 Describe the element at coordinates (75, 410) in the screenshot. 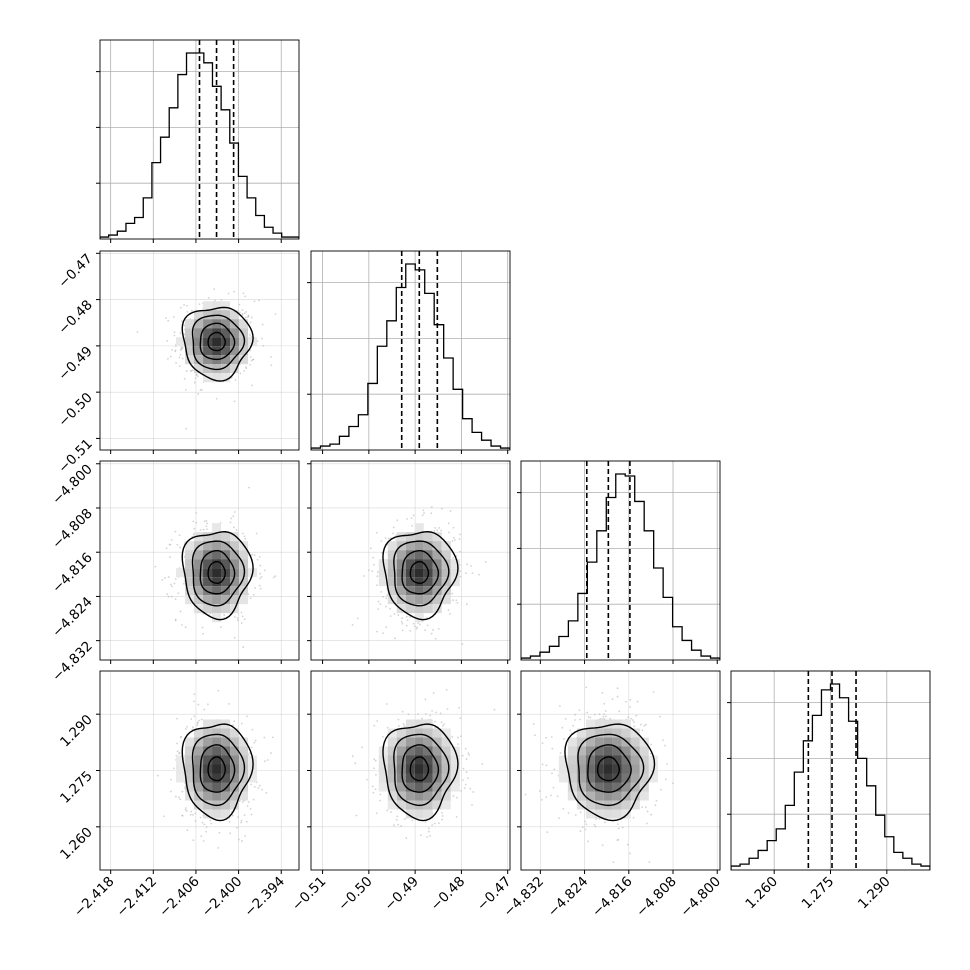

I see `y-tick-label: −0.50` at that location.